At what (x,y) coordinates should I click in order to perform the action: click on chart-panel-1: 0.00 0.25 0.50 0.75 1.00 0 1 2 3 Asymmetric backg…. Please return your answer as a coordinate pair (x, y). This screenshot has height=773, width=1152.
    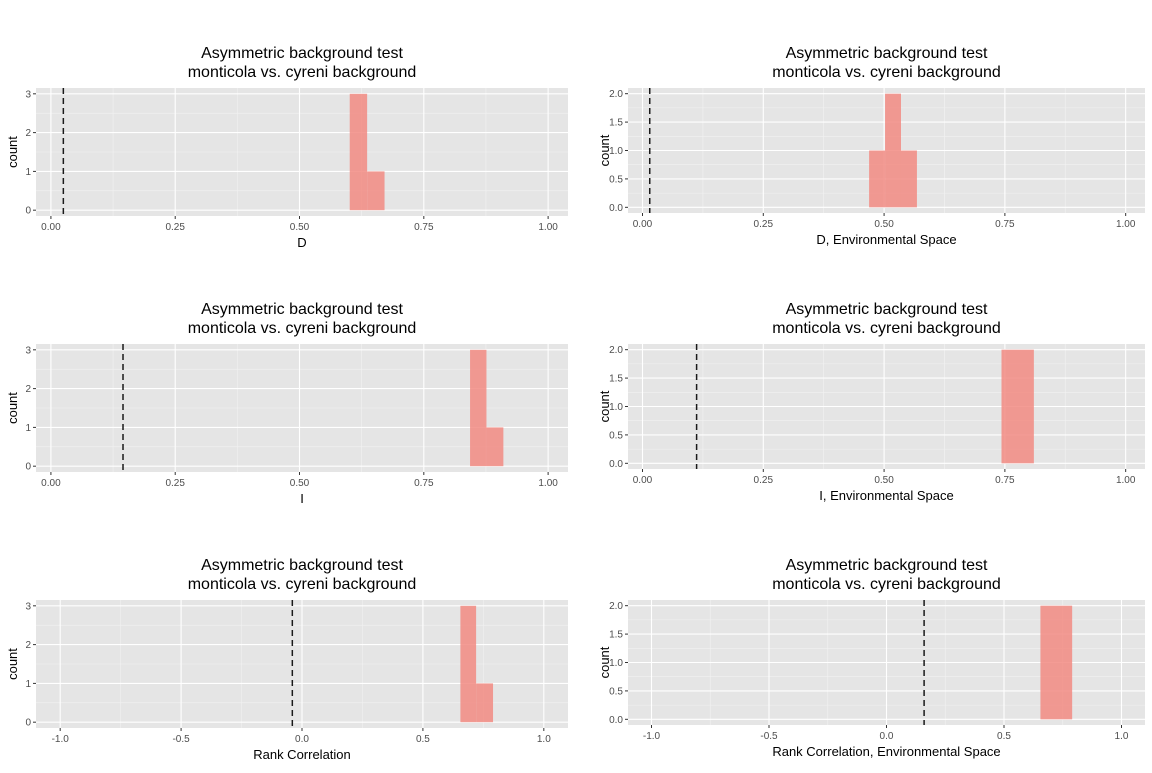
    Looking at the image, I should click on (286, 147).